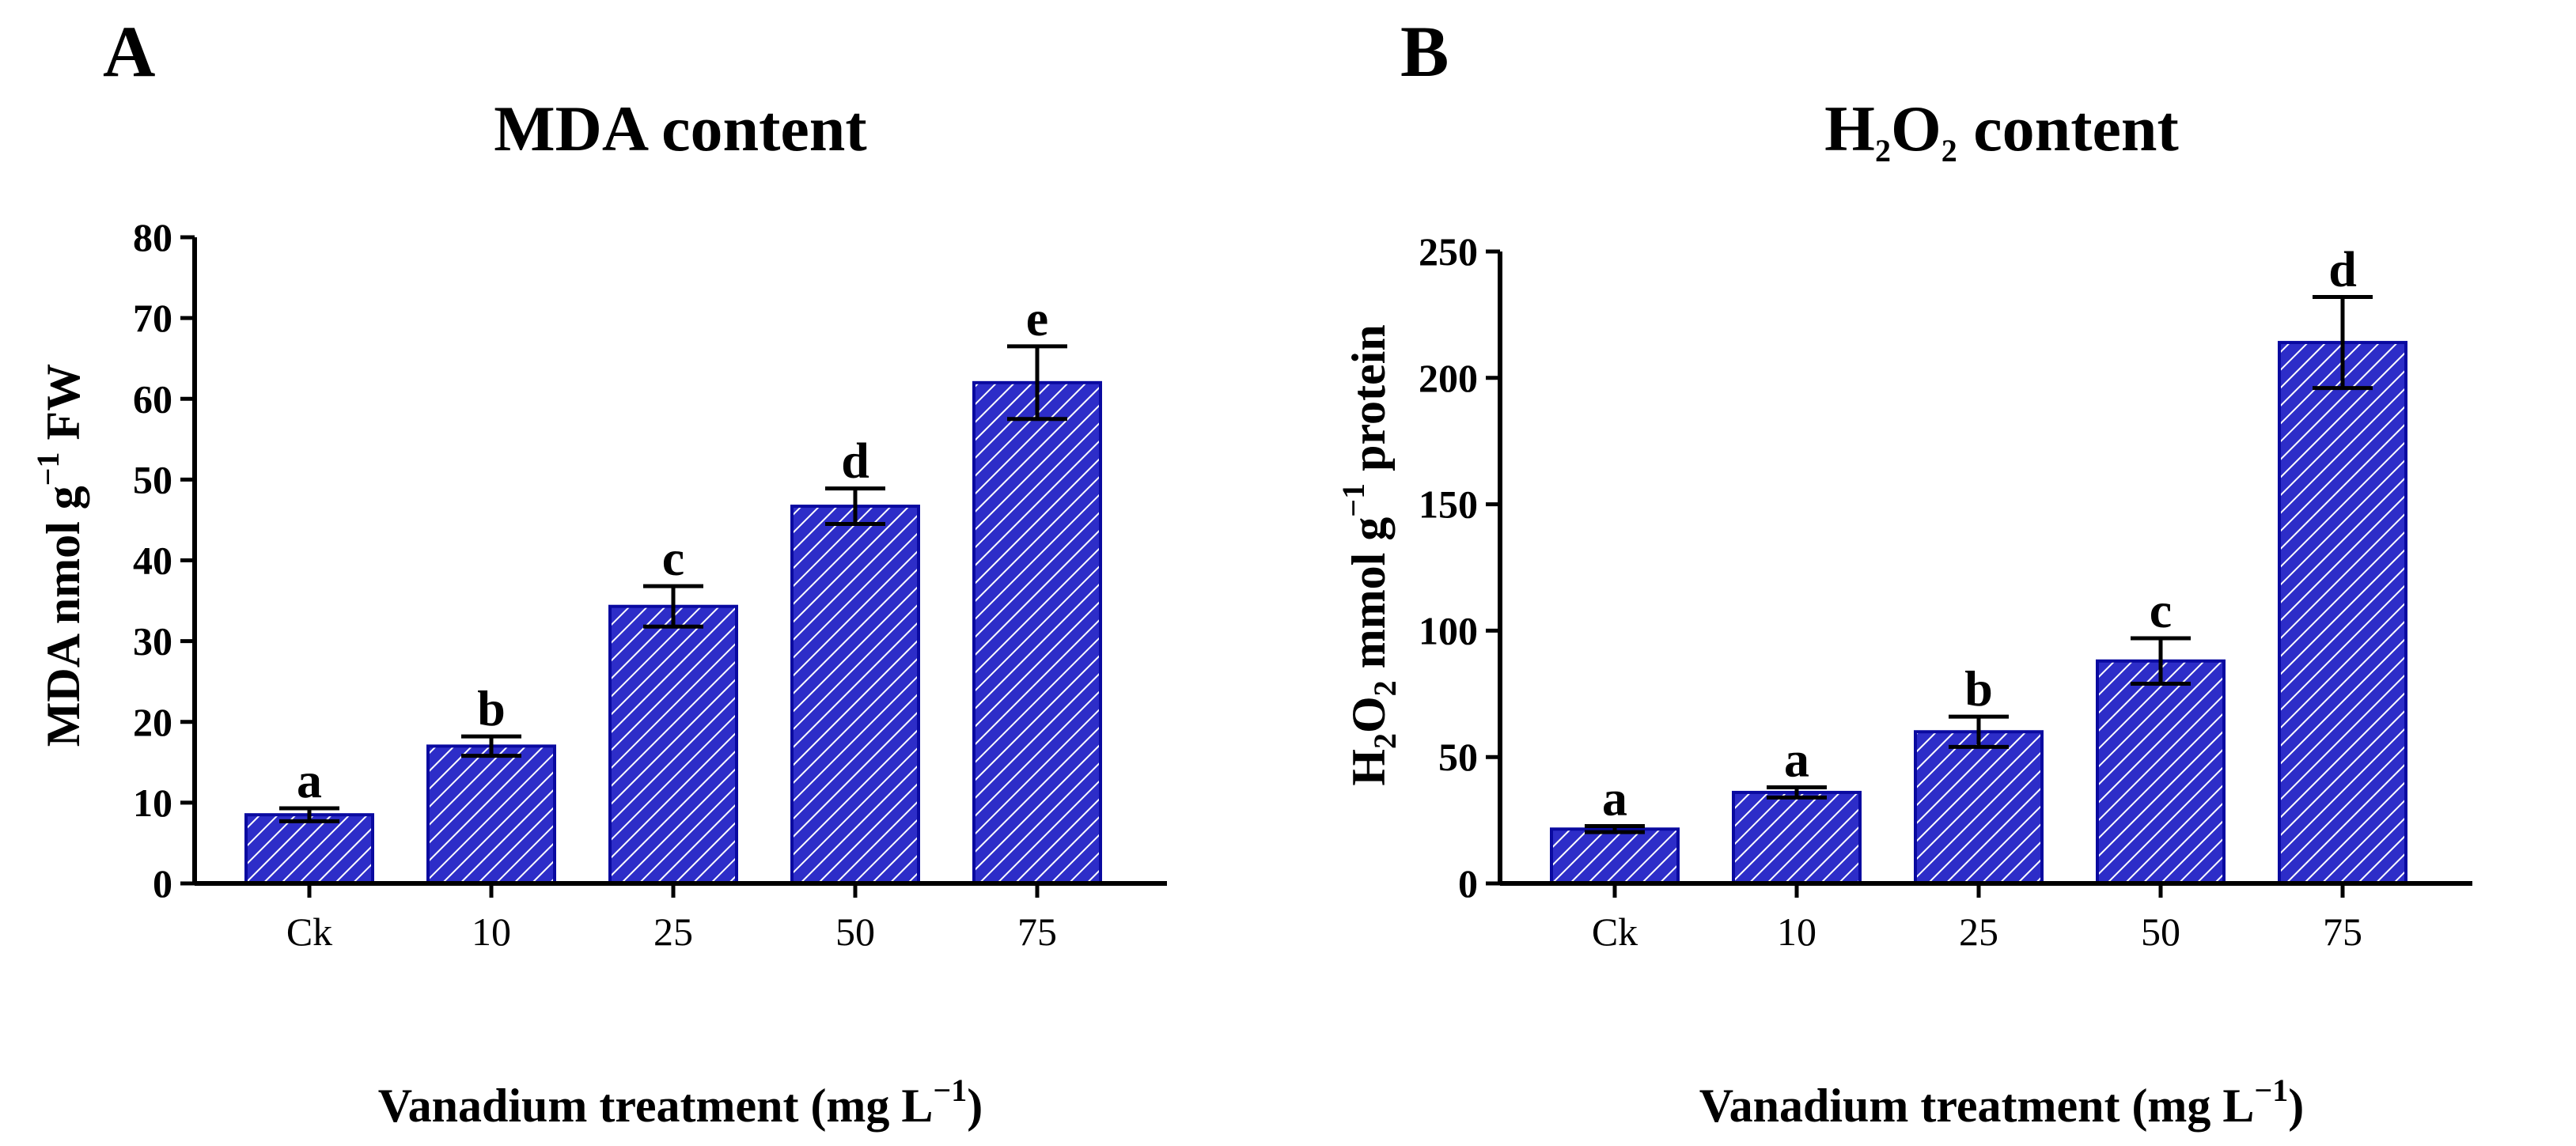  What do you see at coordinates (2342, 269) in the screenshot?
I see `chart-b-significance-letter: d` at bounding box center [2342, 269].